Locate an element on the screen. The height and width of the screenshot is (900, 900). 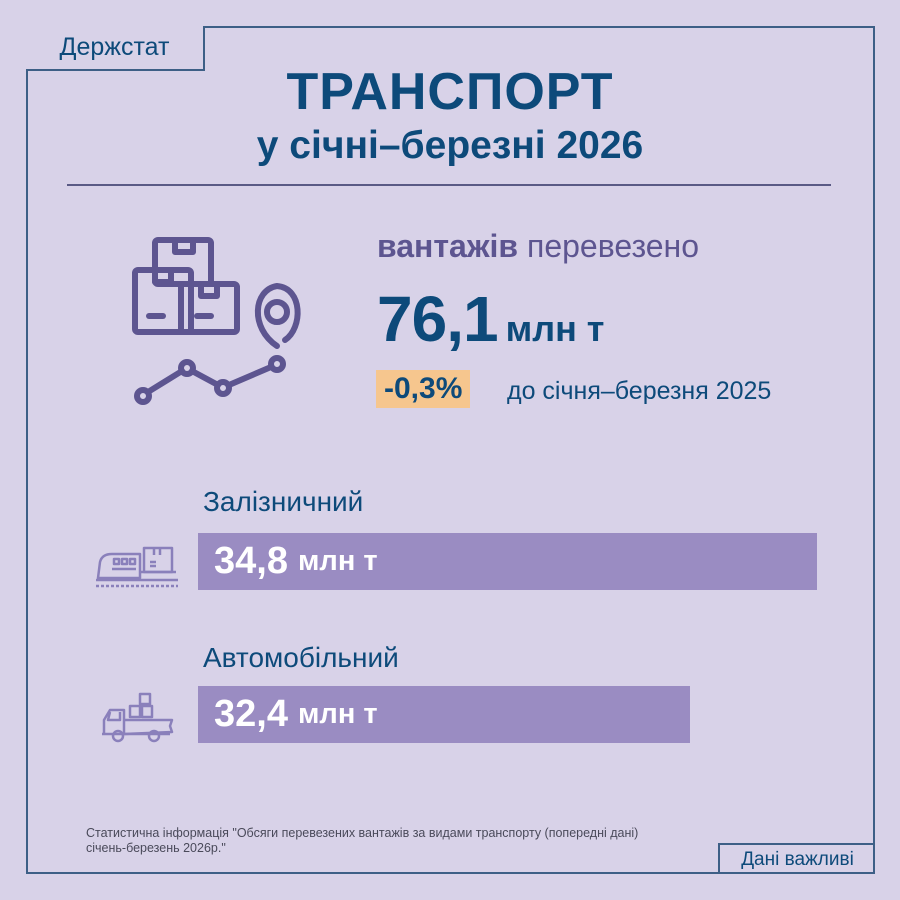
title-divider is located at coordinates (449, 185).